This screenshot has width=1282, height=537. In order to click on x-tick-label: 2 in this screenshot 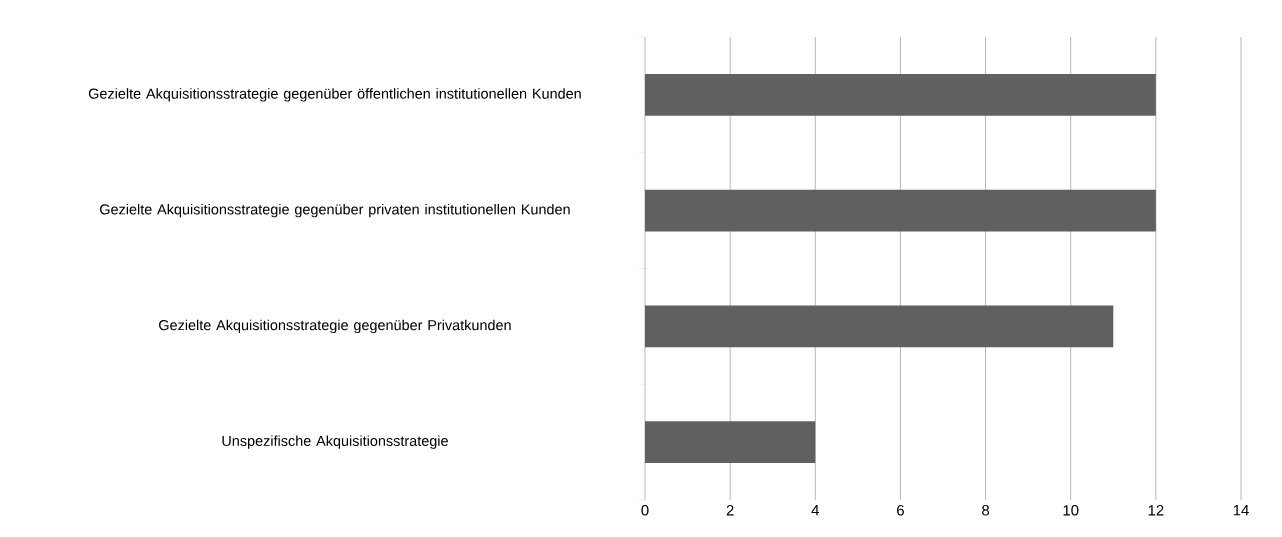, I will do `click(730, 510)`.